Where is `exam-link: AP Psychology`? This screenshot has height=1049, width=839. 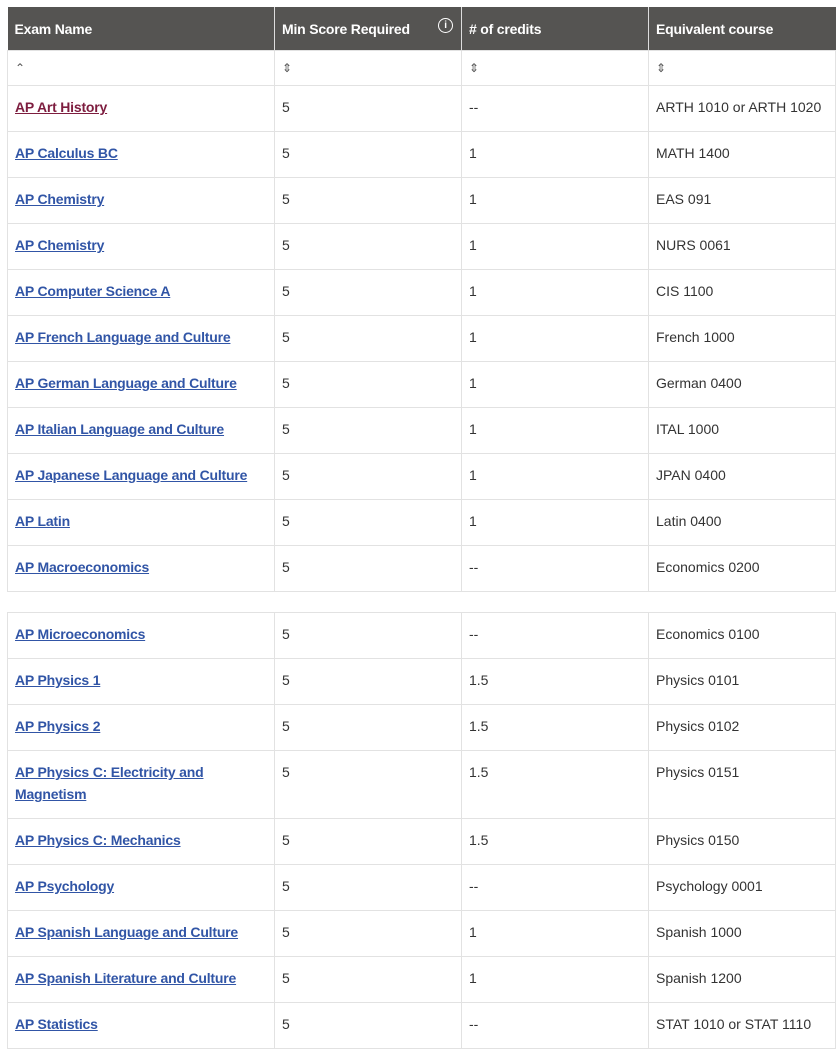
exam-link: AP Psychology is located at coordinates (65, 886).